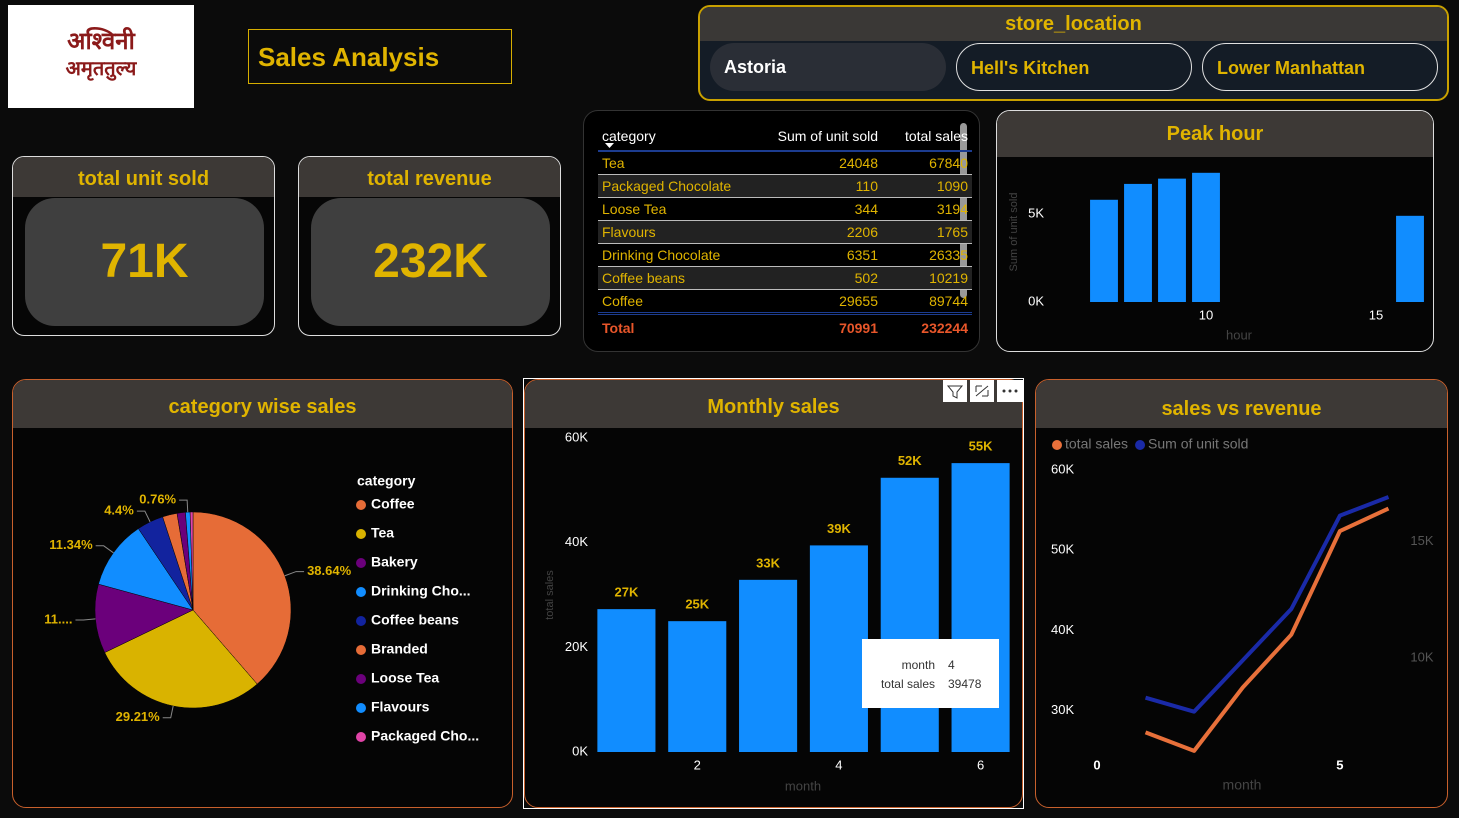 This screenshot has width=1459, height=818. Describe the element at coordinates (907, 684) in the screenshot. I see `tooltip-key: total sales` at that location.